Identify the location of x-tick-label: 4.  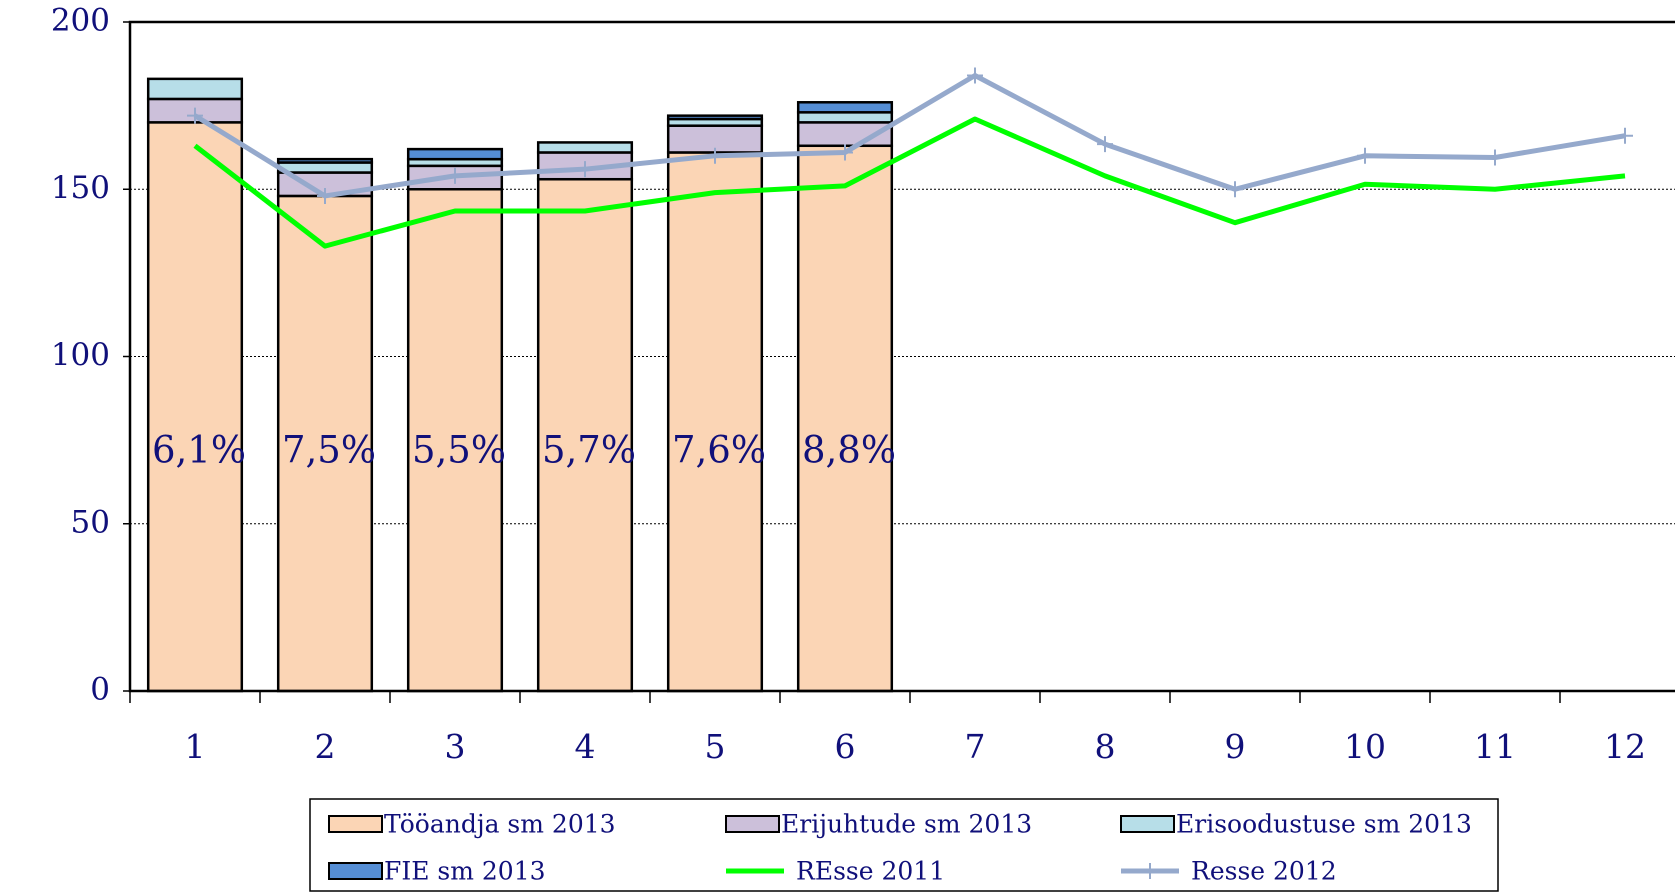
(585, 746).